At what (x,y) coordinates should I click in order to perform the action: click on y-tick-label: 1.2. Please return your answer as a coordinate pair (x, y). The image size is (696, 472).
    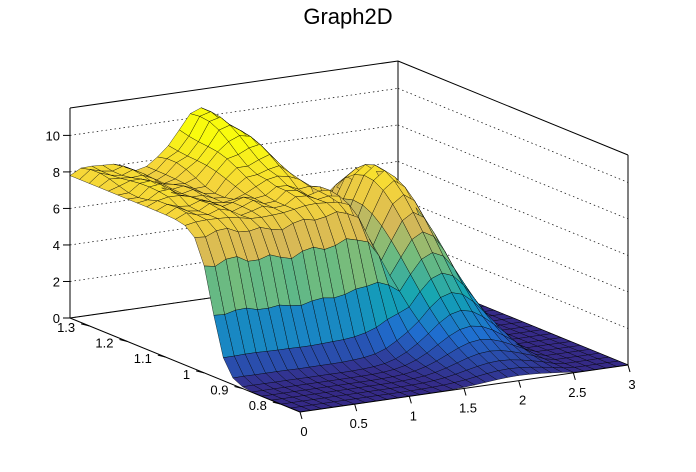
    Looking at the image, I should click on (104, 343).